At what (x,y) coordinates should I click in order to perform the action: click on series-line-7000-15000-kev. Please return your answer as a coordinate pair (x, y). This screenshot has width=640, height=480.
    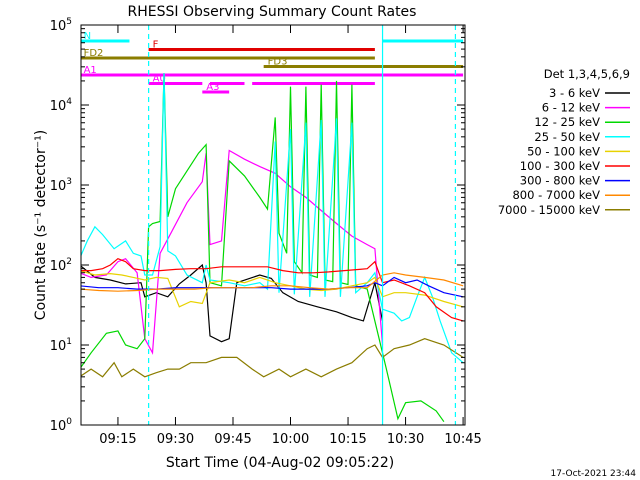
    Looking at the image, I should click on (272, 358).